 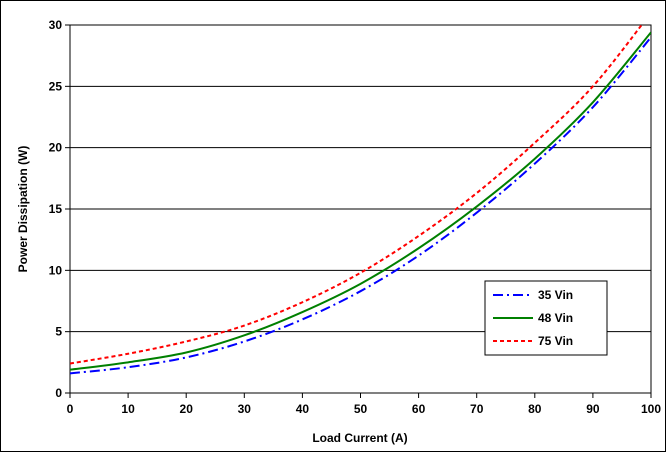 What do you see at coordinates (56, 270) in the screenshot?
I see `y-tick-label: 10` at bounding box center [56, 270].